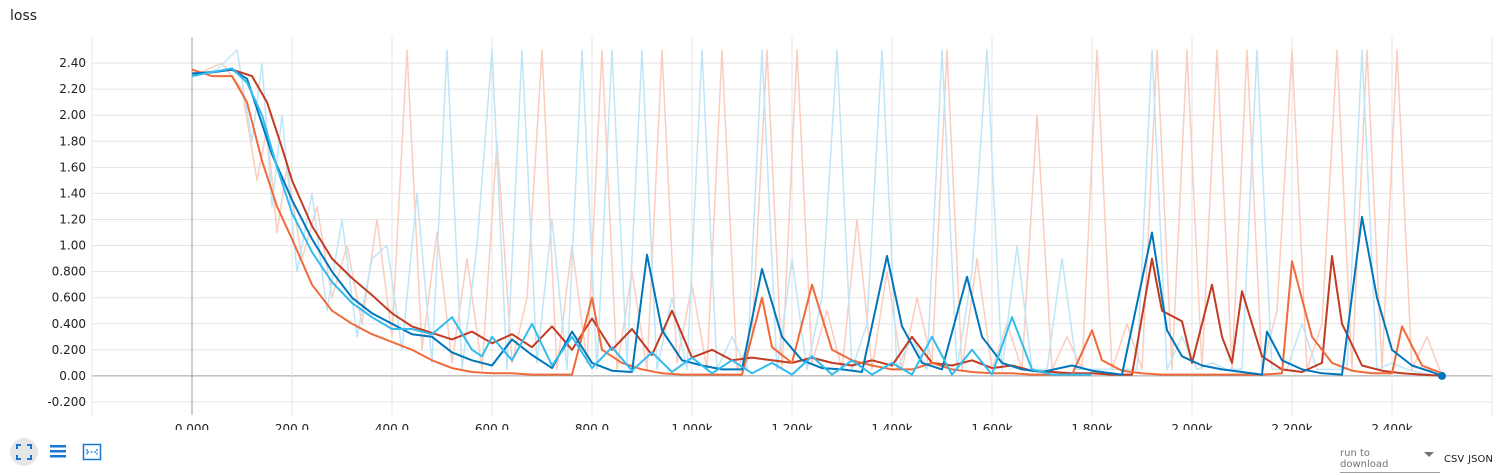  Describe the element at coordinates (691, 426) in the screenshot. I see `x-tick-label: 1.000k` at that location.